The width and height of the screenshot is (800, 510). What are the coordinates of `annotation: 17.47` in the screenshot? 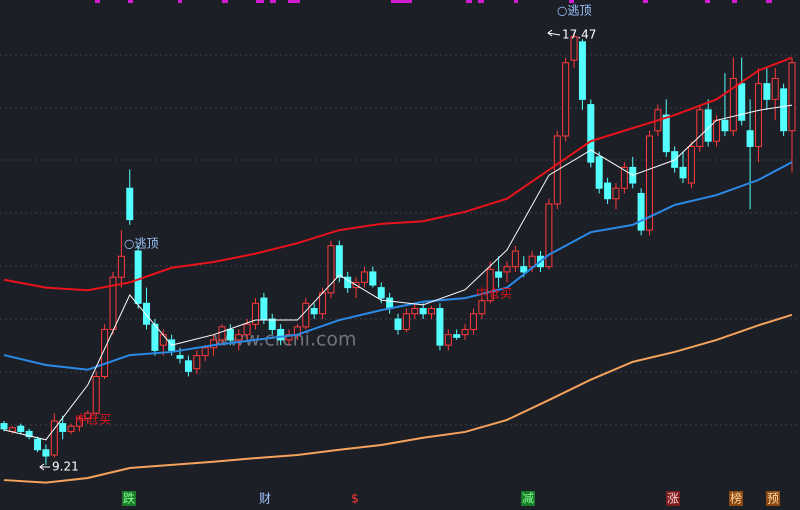 It's located at (579, 35).